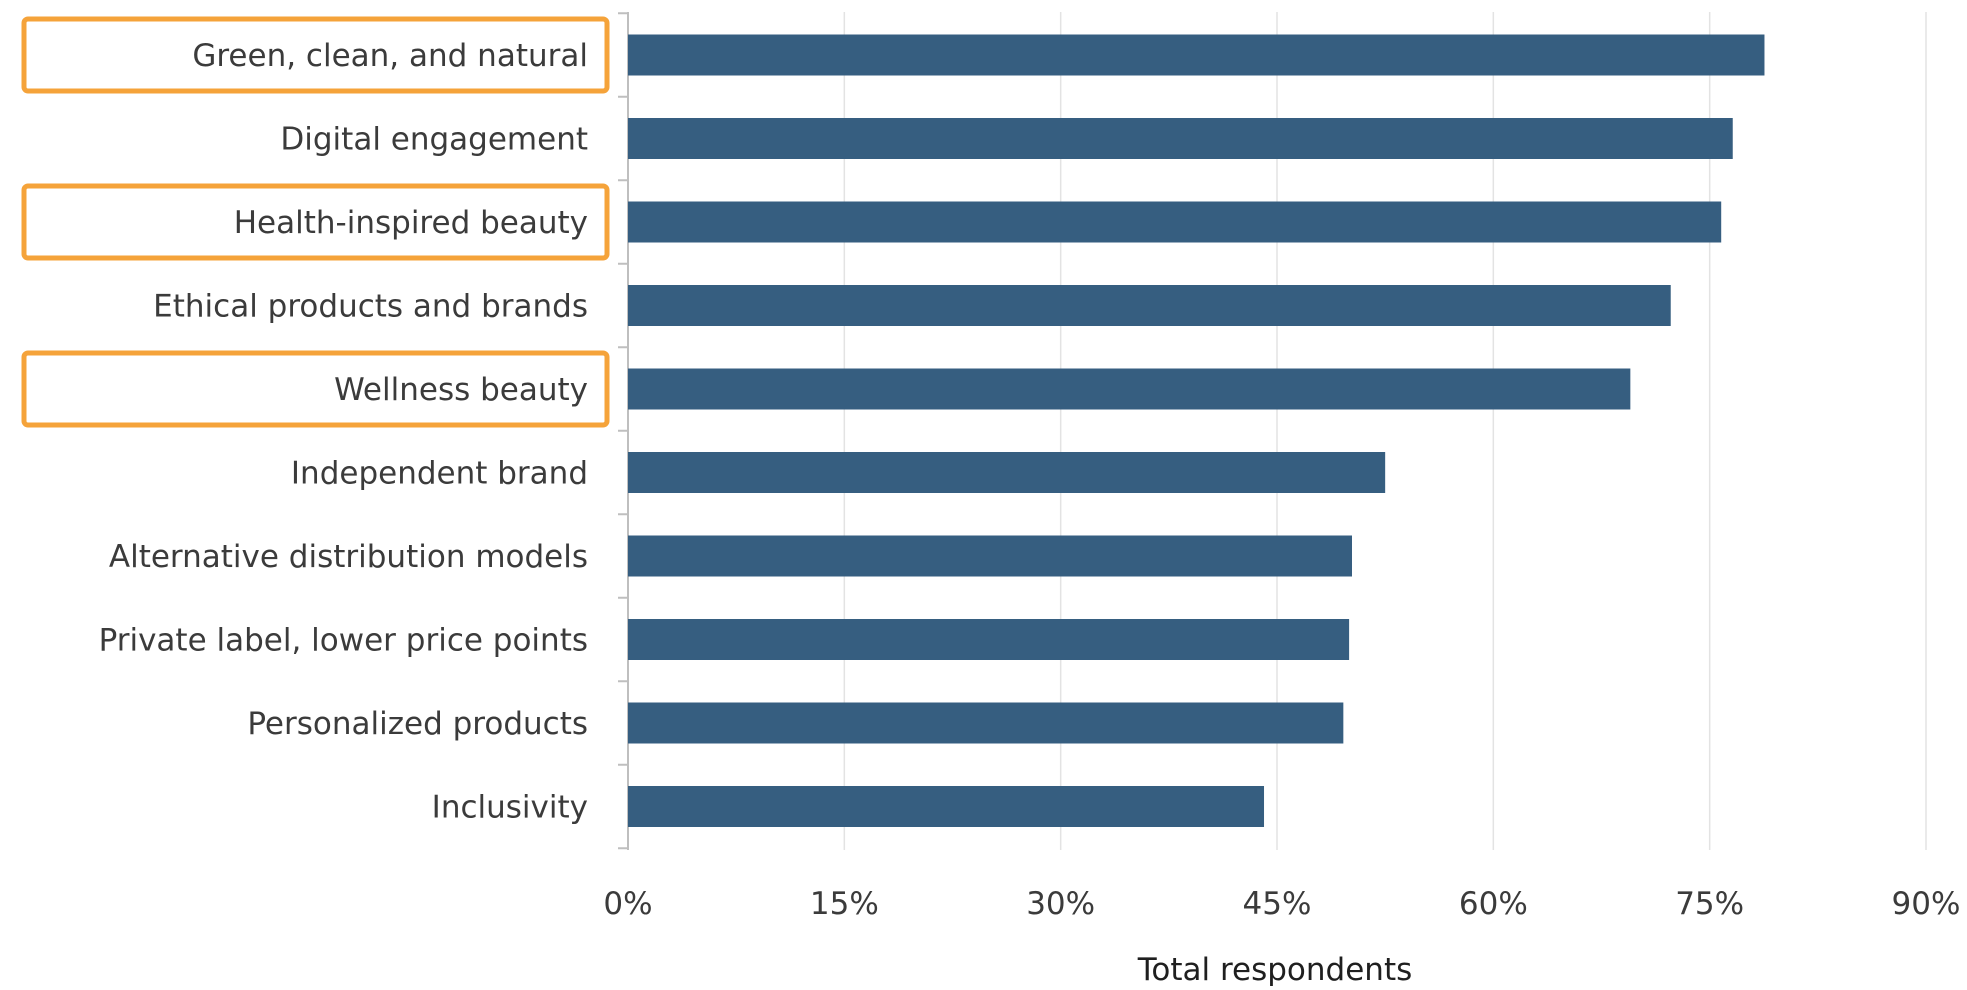 The width and height of the screenshot is (1967, 990). I want to click on x-tick-labels: 0% 15% 30% 45% 60% 75% 90%, so click(1281, 904).